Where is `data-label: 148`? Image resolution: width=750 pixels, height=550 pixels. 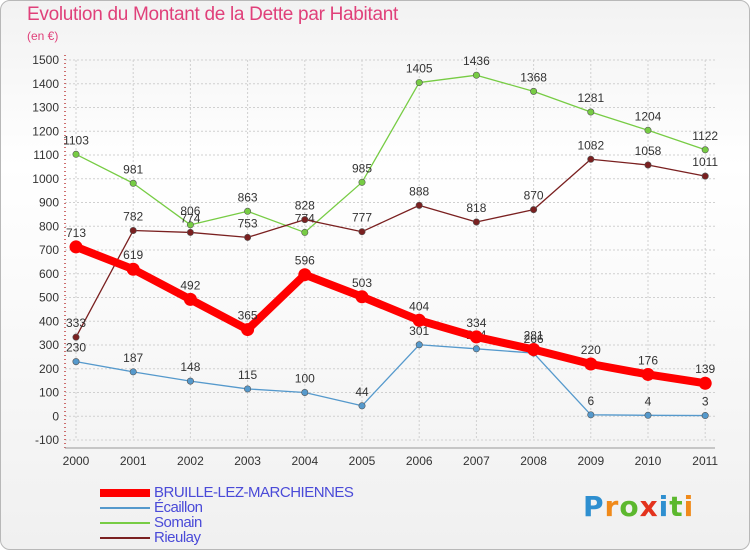 data-label: 148 is located at coordinates (190, 367).